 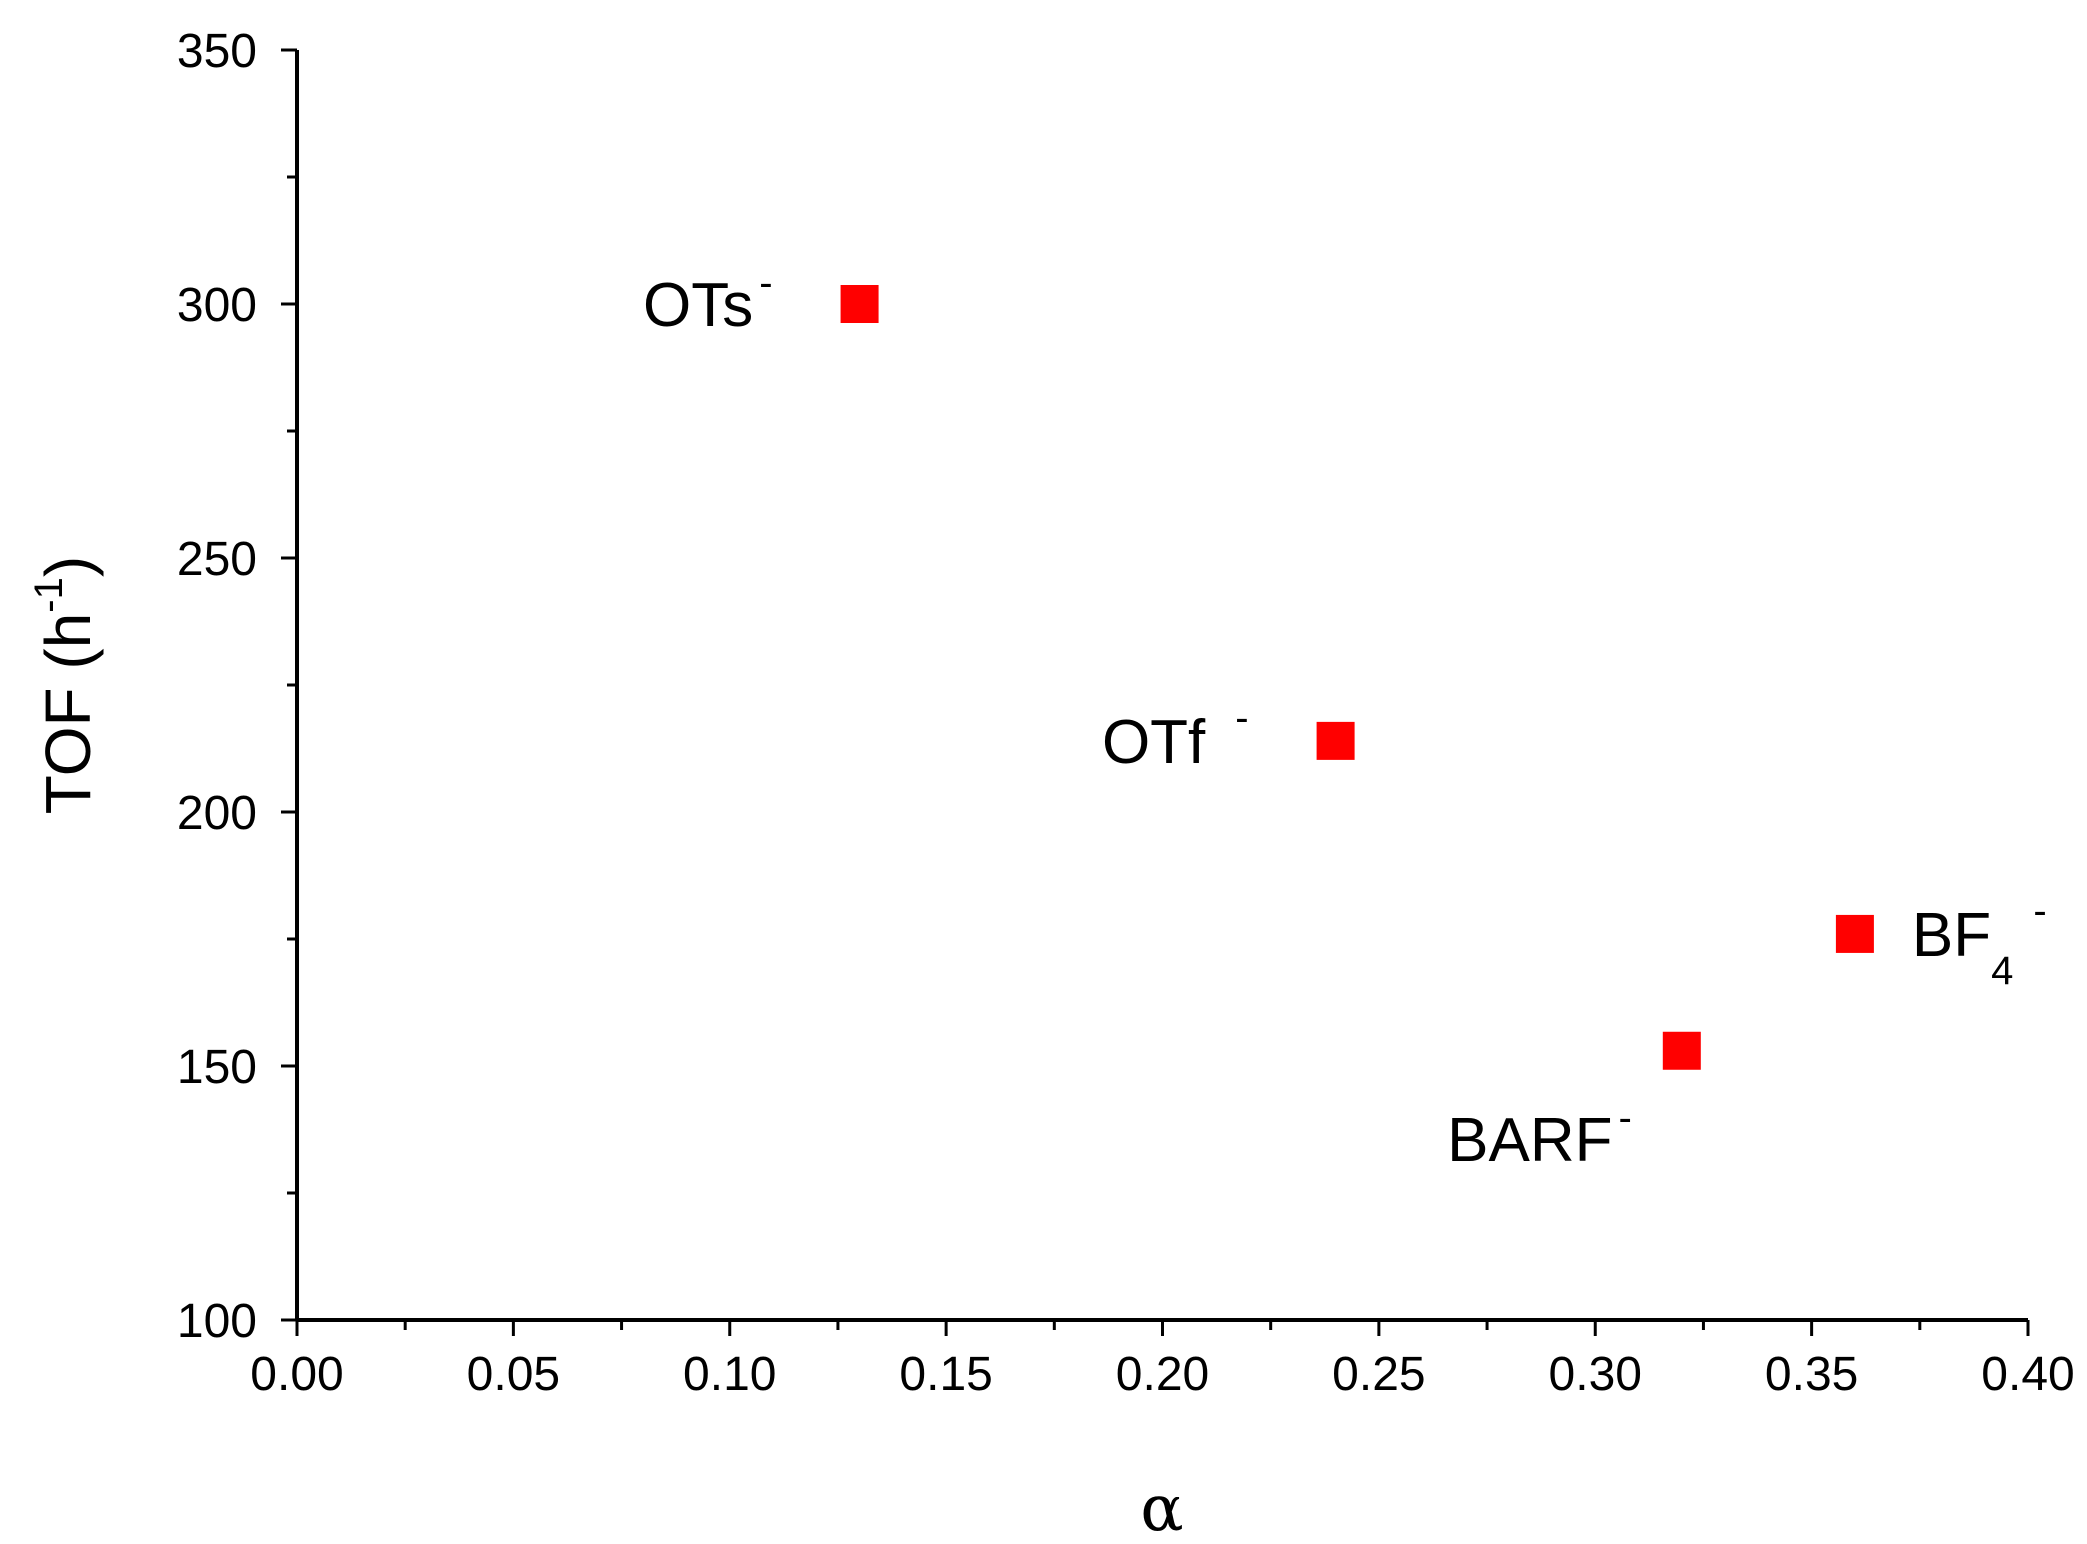 What do you see at coordinates (1595, 1374) in the screenshot?
I see `x-tick-label: 0.30` at bounding box center [1595, 1374].